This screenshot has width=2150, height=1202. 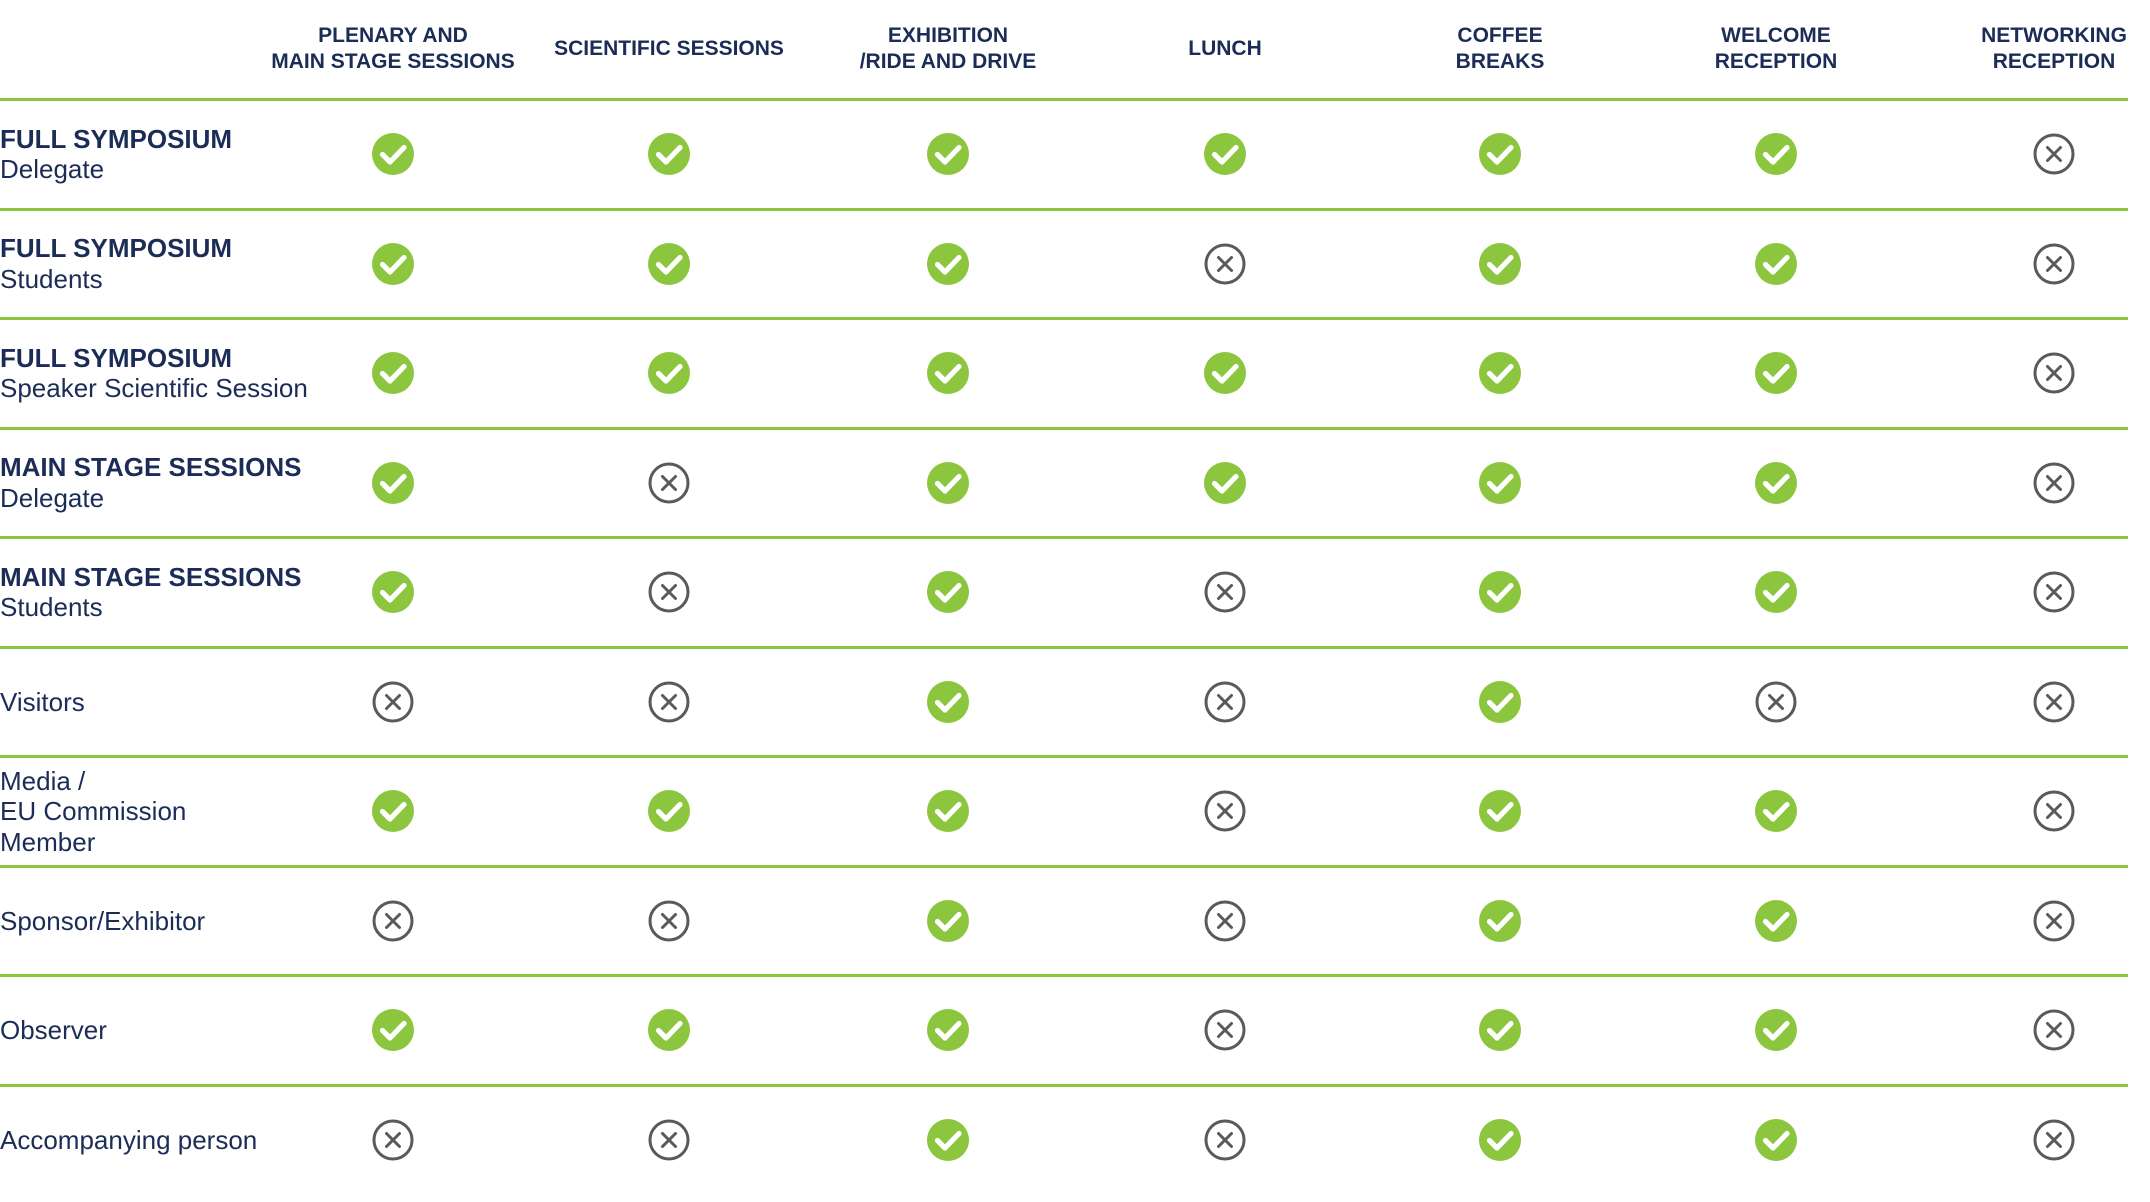 I want to click on row-subtitle: Students, so click(x=51, y=607).